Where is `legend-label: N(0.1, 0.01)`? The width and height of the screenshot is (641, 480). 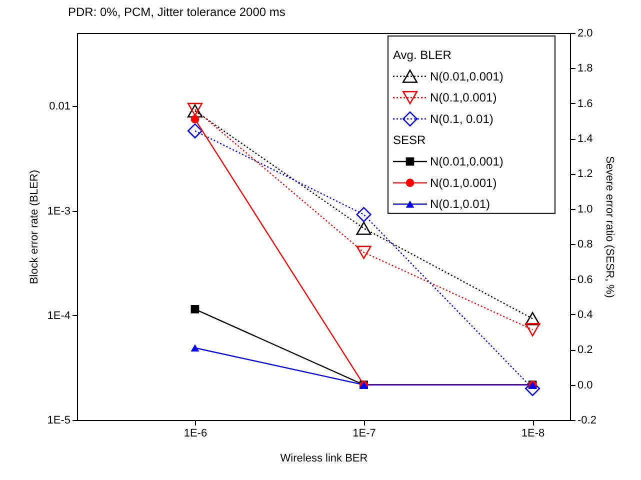
legend-label: N(0.1, 0.01) is located at coordinates (462, 119).